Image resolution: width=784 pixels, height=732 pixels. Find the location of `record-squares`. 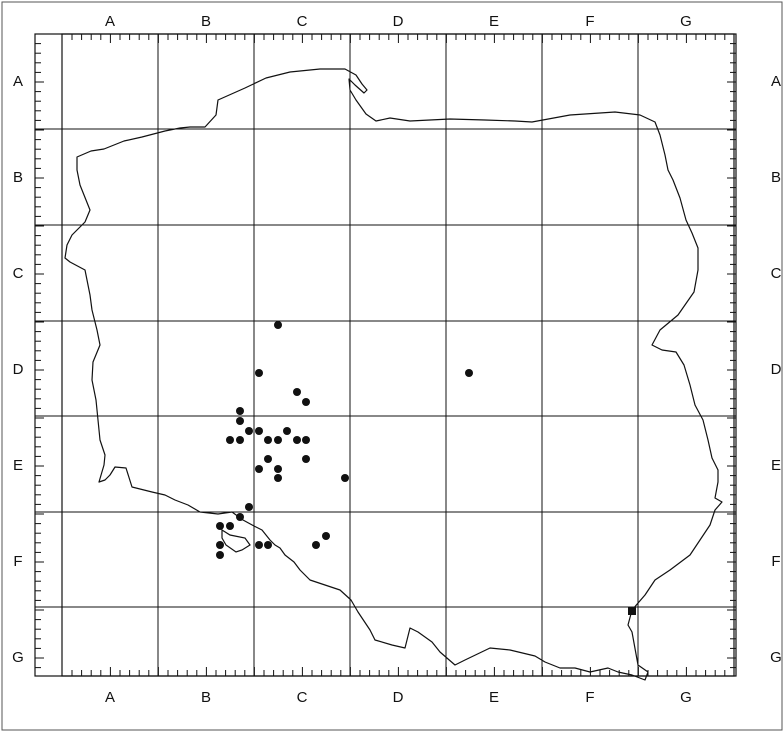

record-squares is located at coordinates (632, 611).